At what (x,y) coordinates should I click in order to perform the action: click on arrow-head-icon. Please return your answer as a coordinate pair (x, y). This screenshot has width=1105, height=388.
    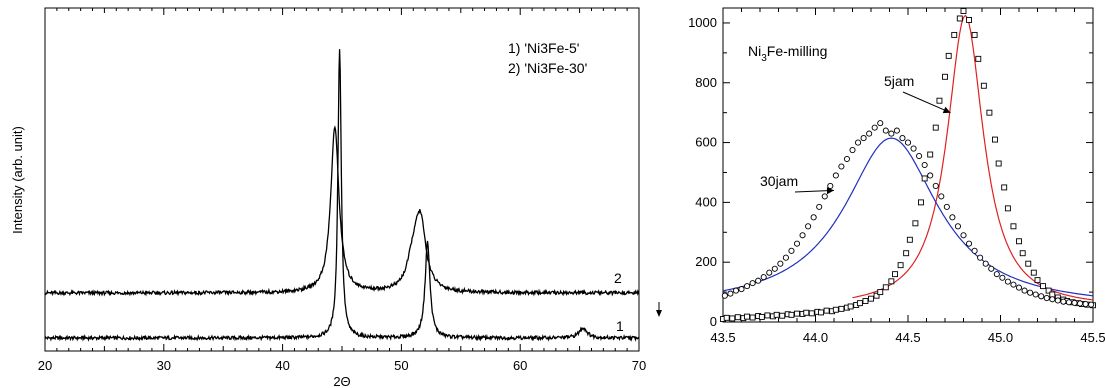
    Looking at the image, I should click on (946, 110).